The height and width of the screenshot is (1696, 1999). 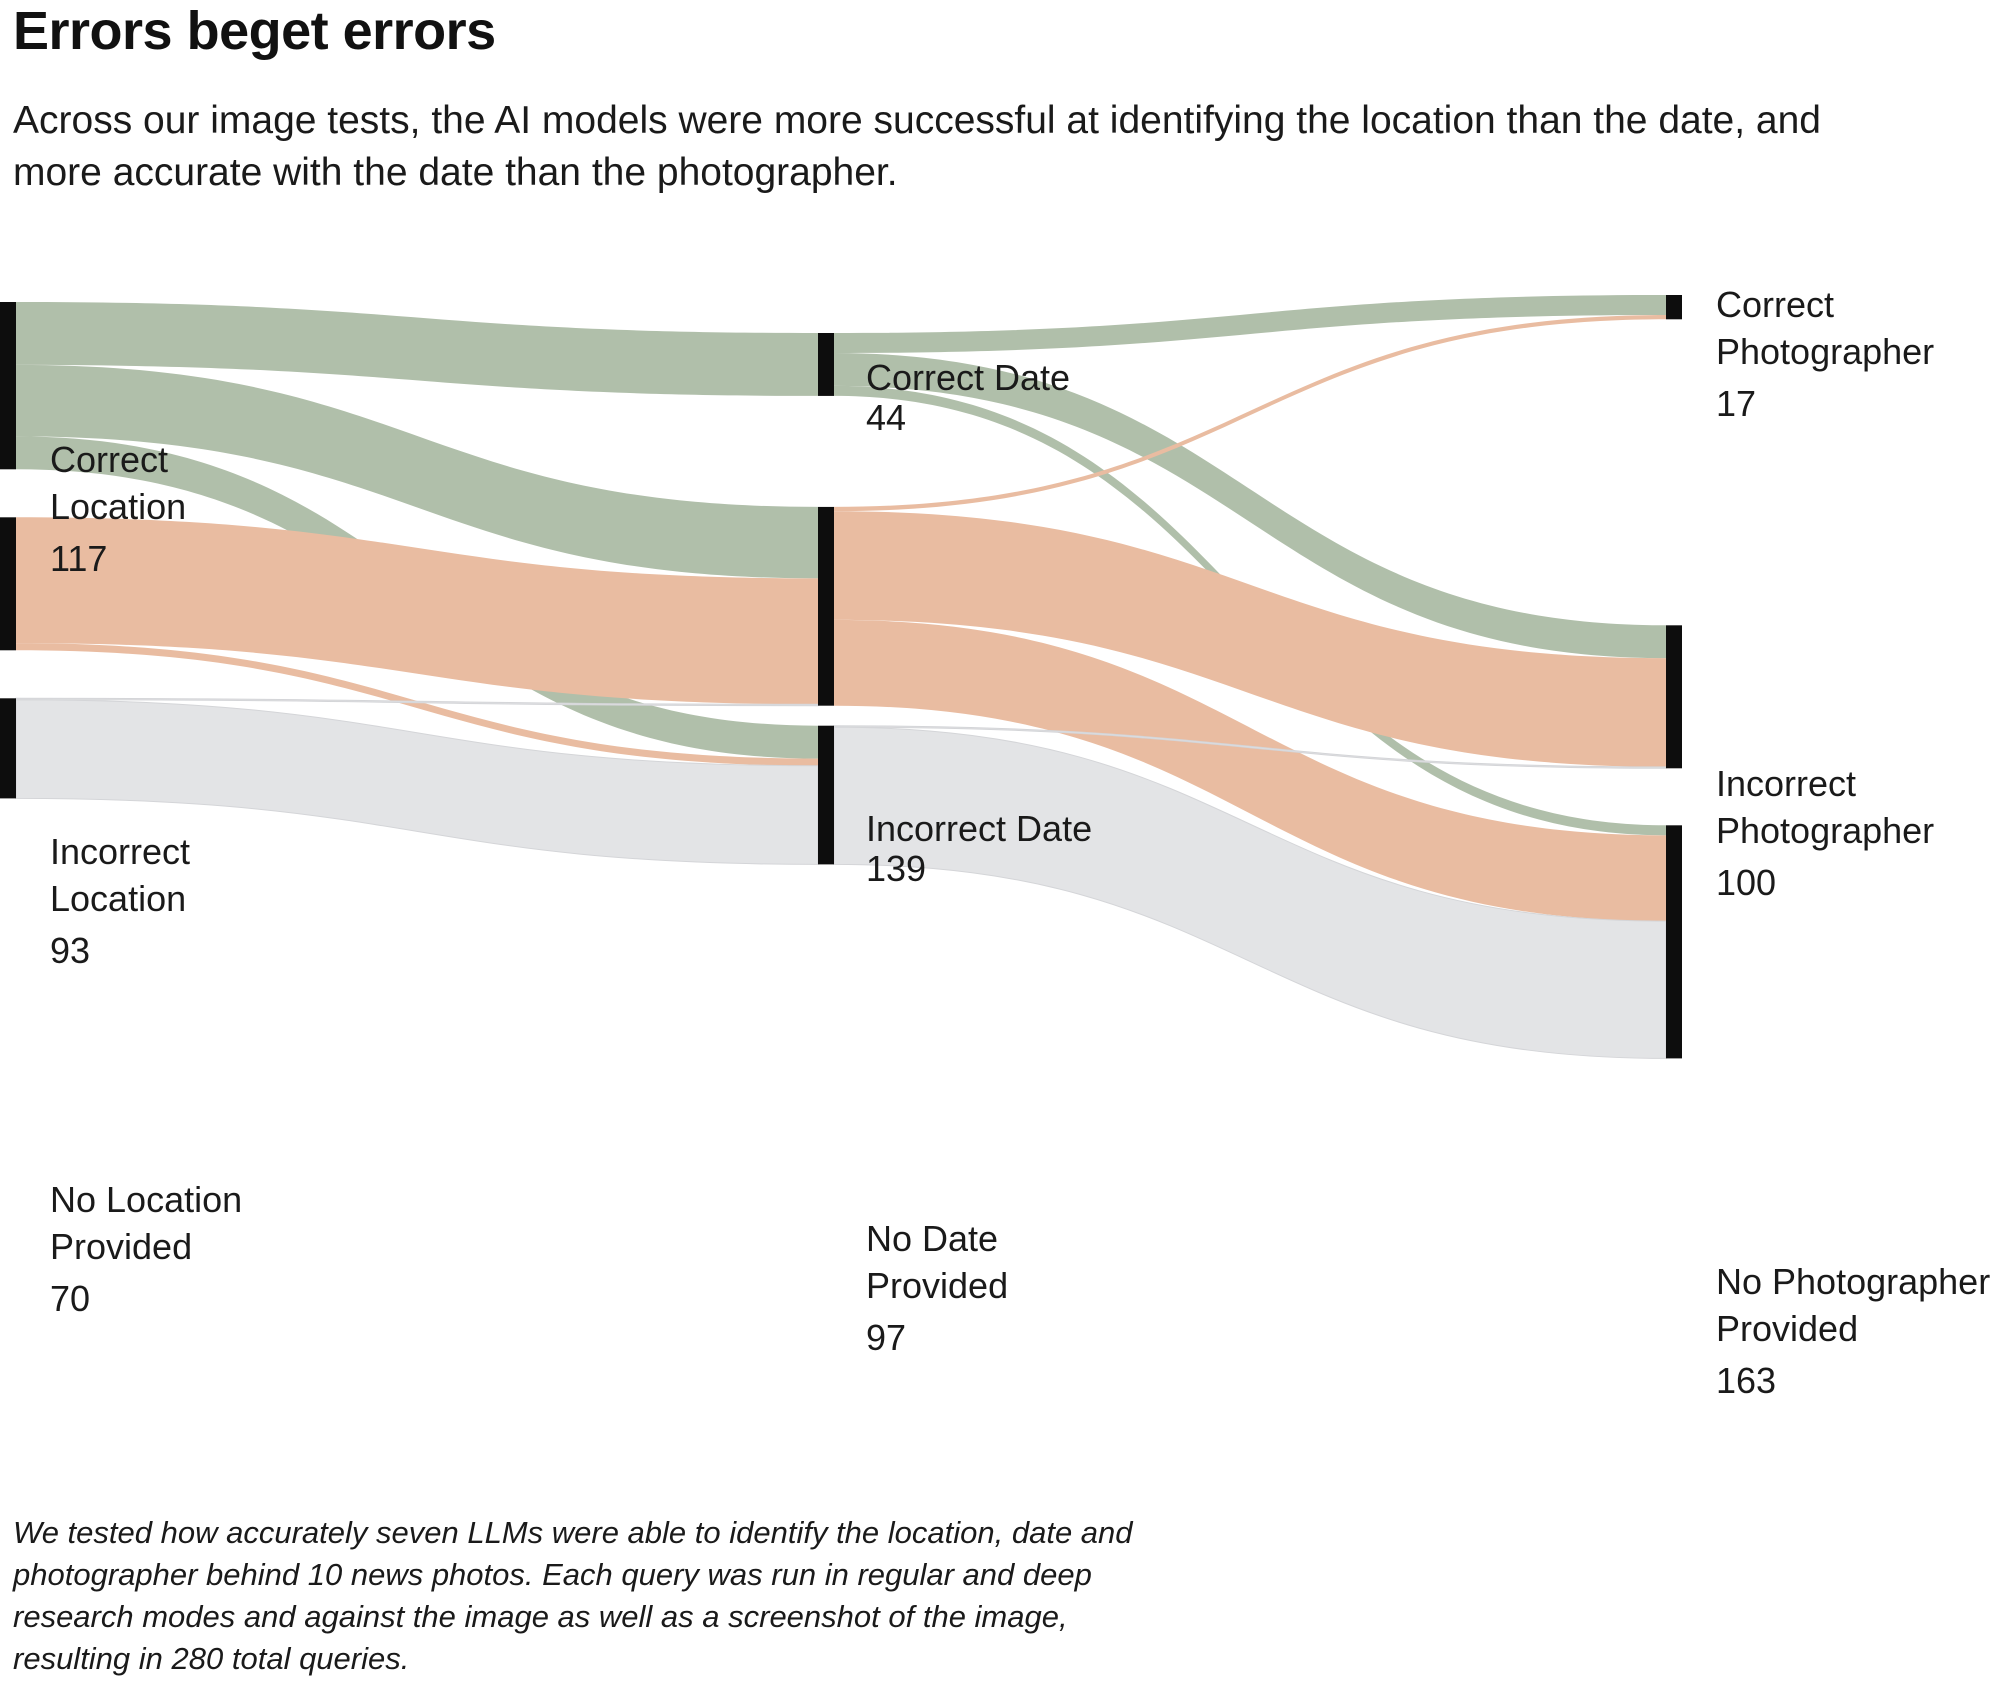 What do you see at coordinates (118, 483) in the screenshot?
I see `node-name: Correct Location` at bounding box center [118, 483].